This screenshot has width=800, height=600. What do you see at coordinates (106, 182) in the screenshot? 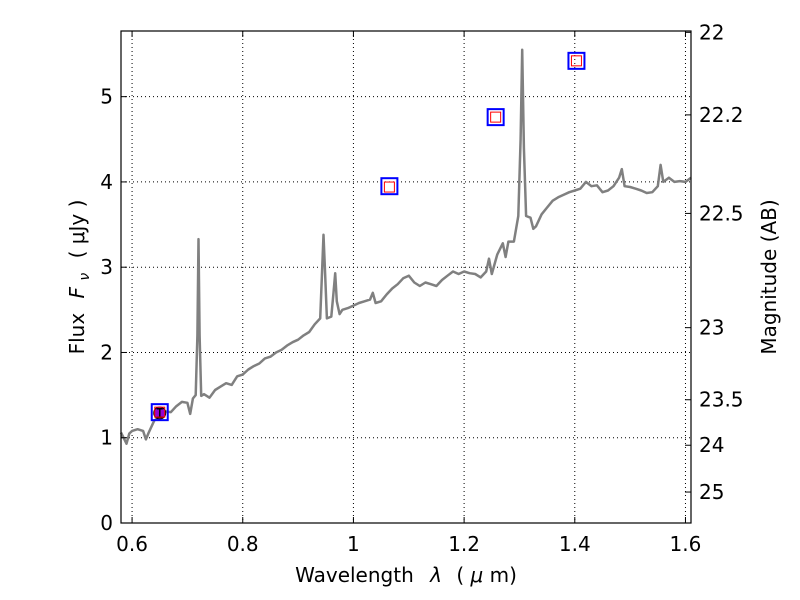
I see `y-tick-label: 4` at bounding box center [106, 182].